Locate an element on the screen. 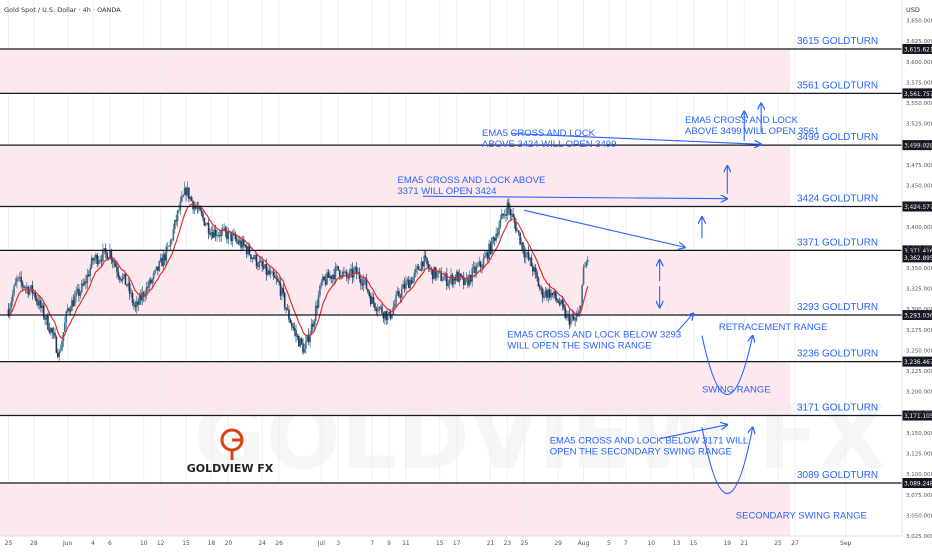 The width and height of the screenshot is (932, 555). price-marker-label: 3,499.028 is located at coordinates (918, 147).